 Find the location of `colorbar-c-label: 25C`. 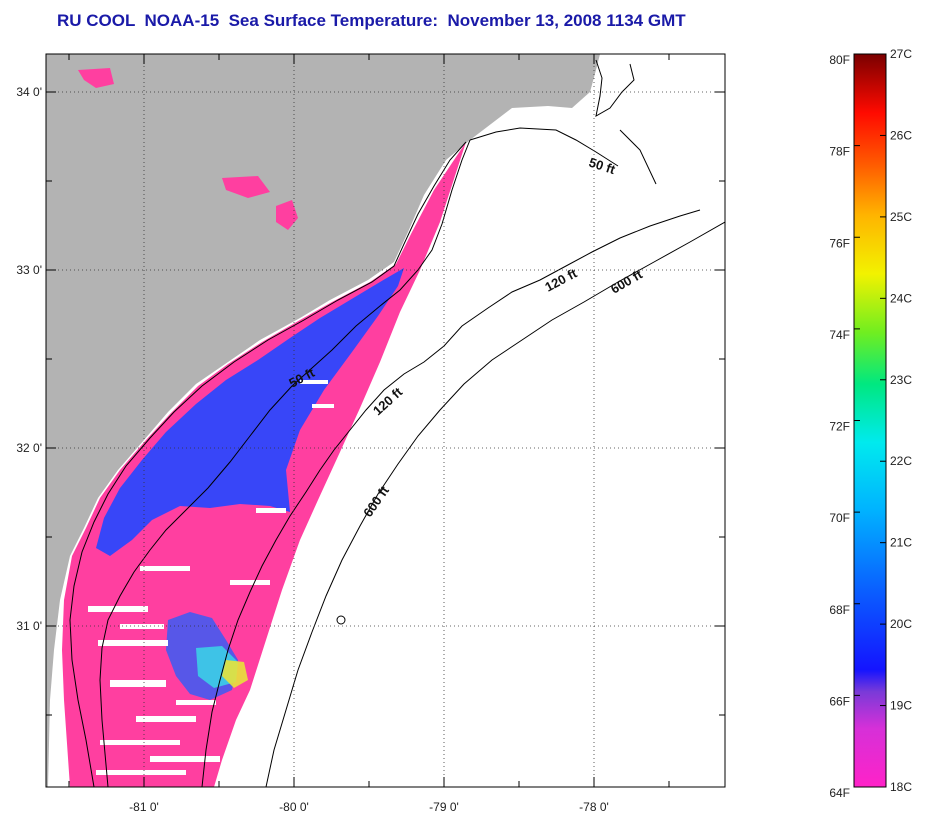

colorbar-c-label: 25C is located at coordinates (901, 217).